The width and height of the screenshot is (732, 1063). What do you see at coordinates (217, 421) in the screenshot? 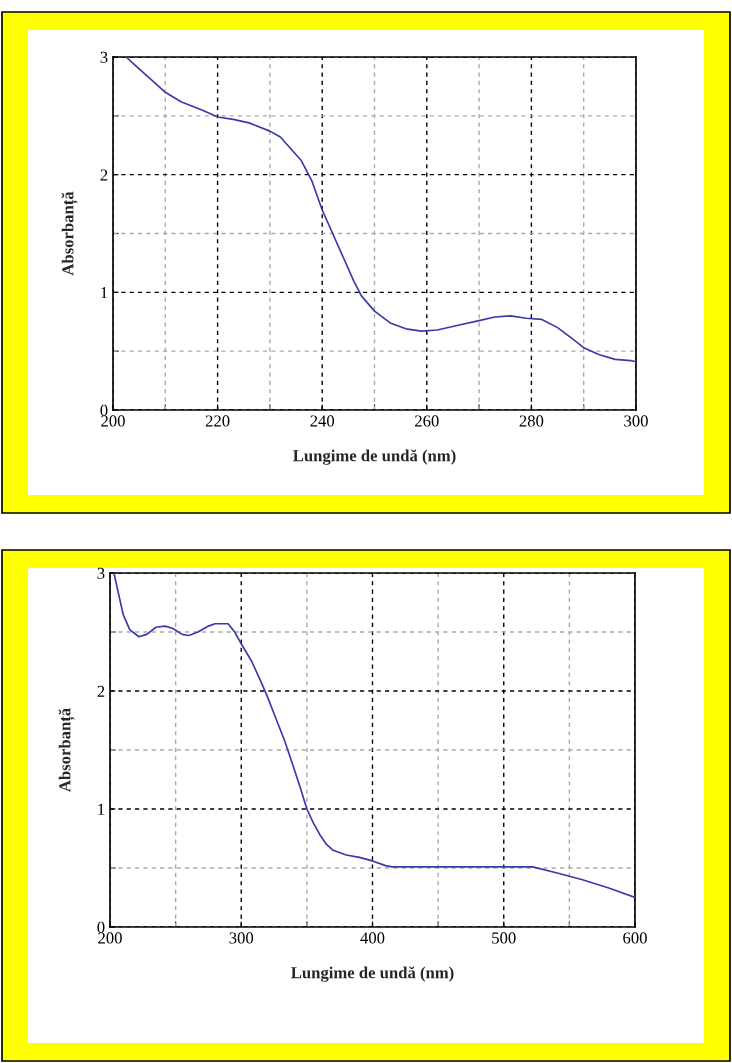
I see `x-tick-label: 220` at bounding box center [217, 421].